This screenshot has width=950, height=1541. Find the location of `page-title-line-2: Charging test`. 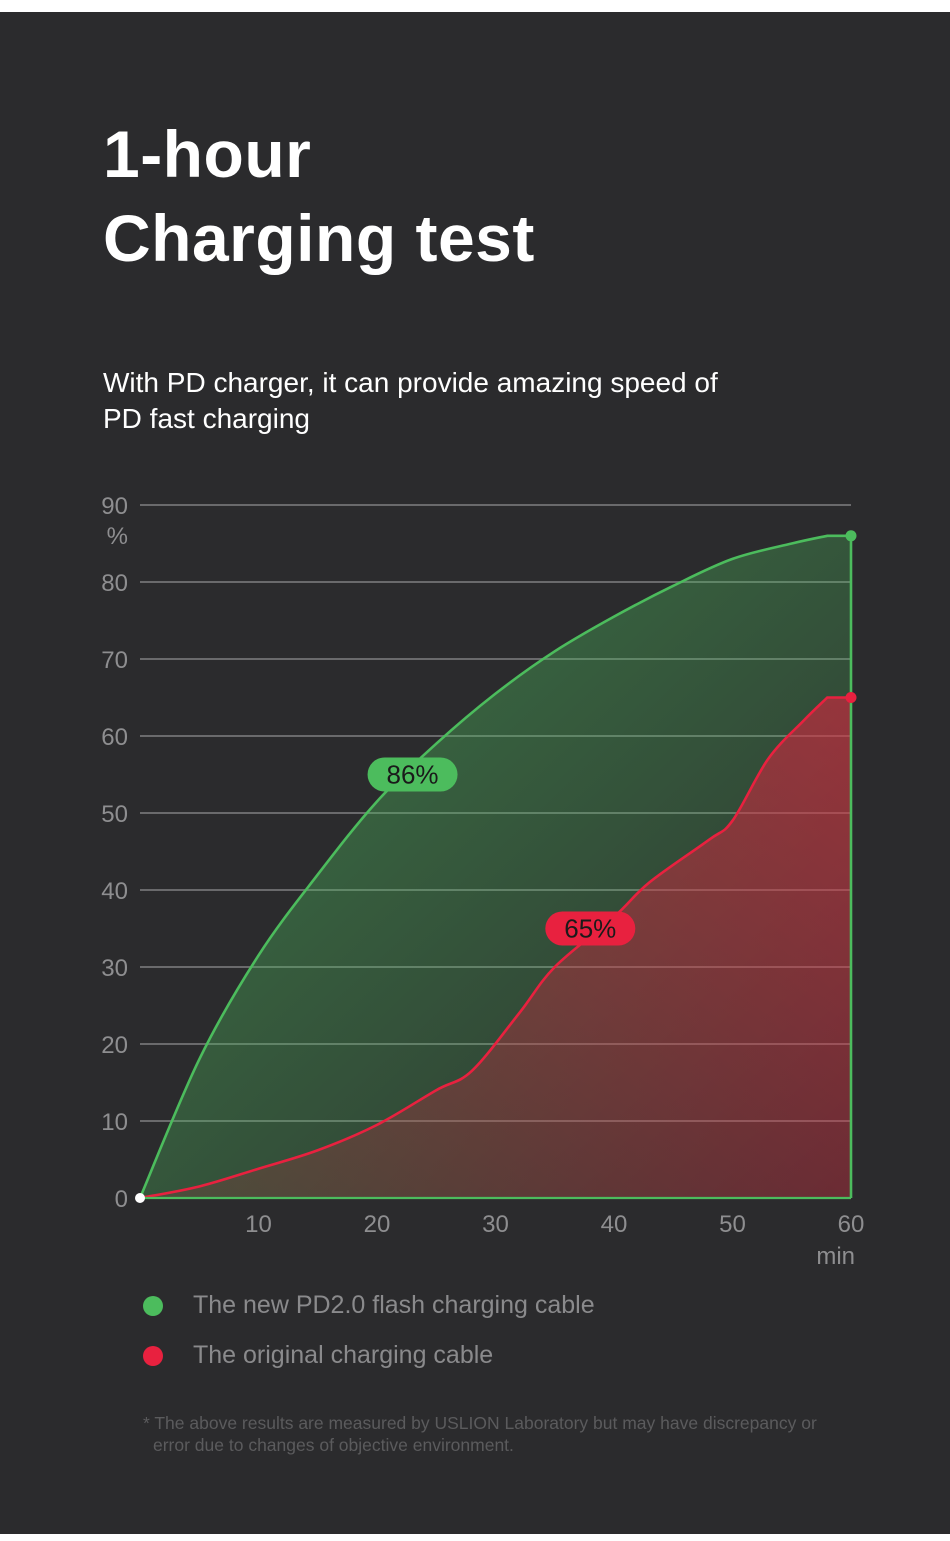

page-title-line-2: Charging test is located at coordinates (319, 238).